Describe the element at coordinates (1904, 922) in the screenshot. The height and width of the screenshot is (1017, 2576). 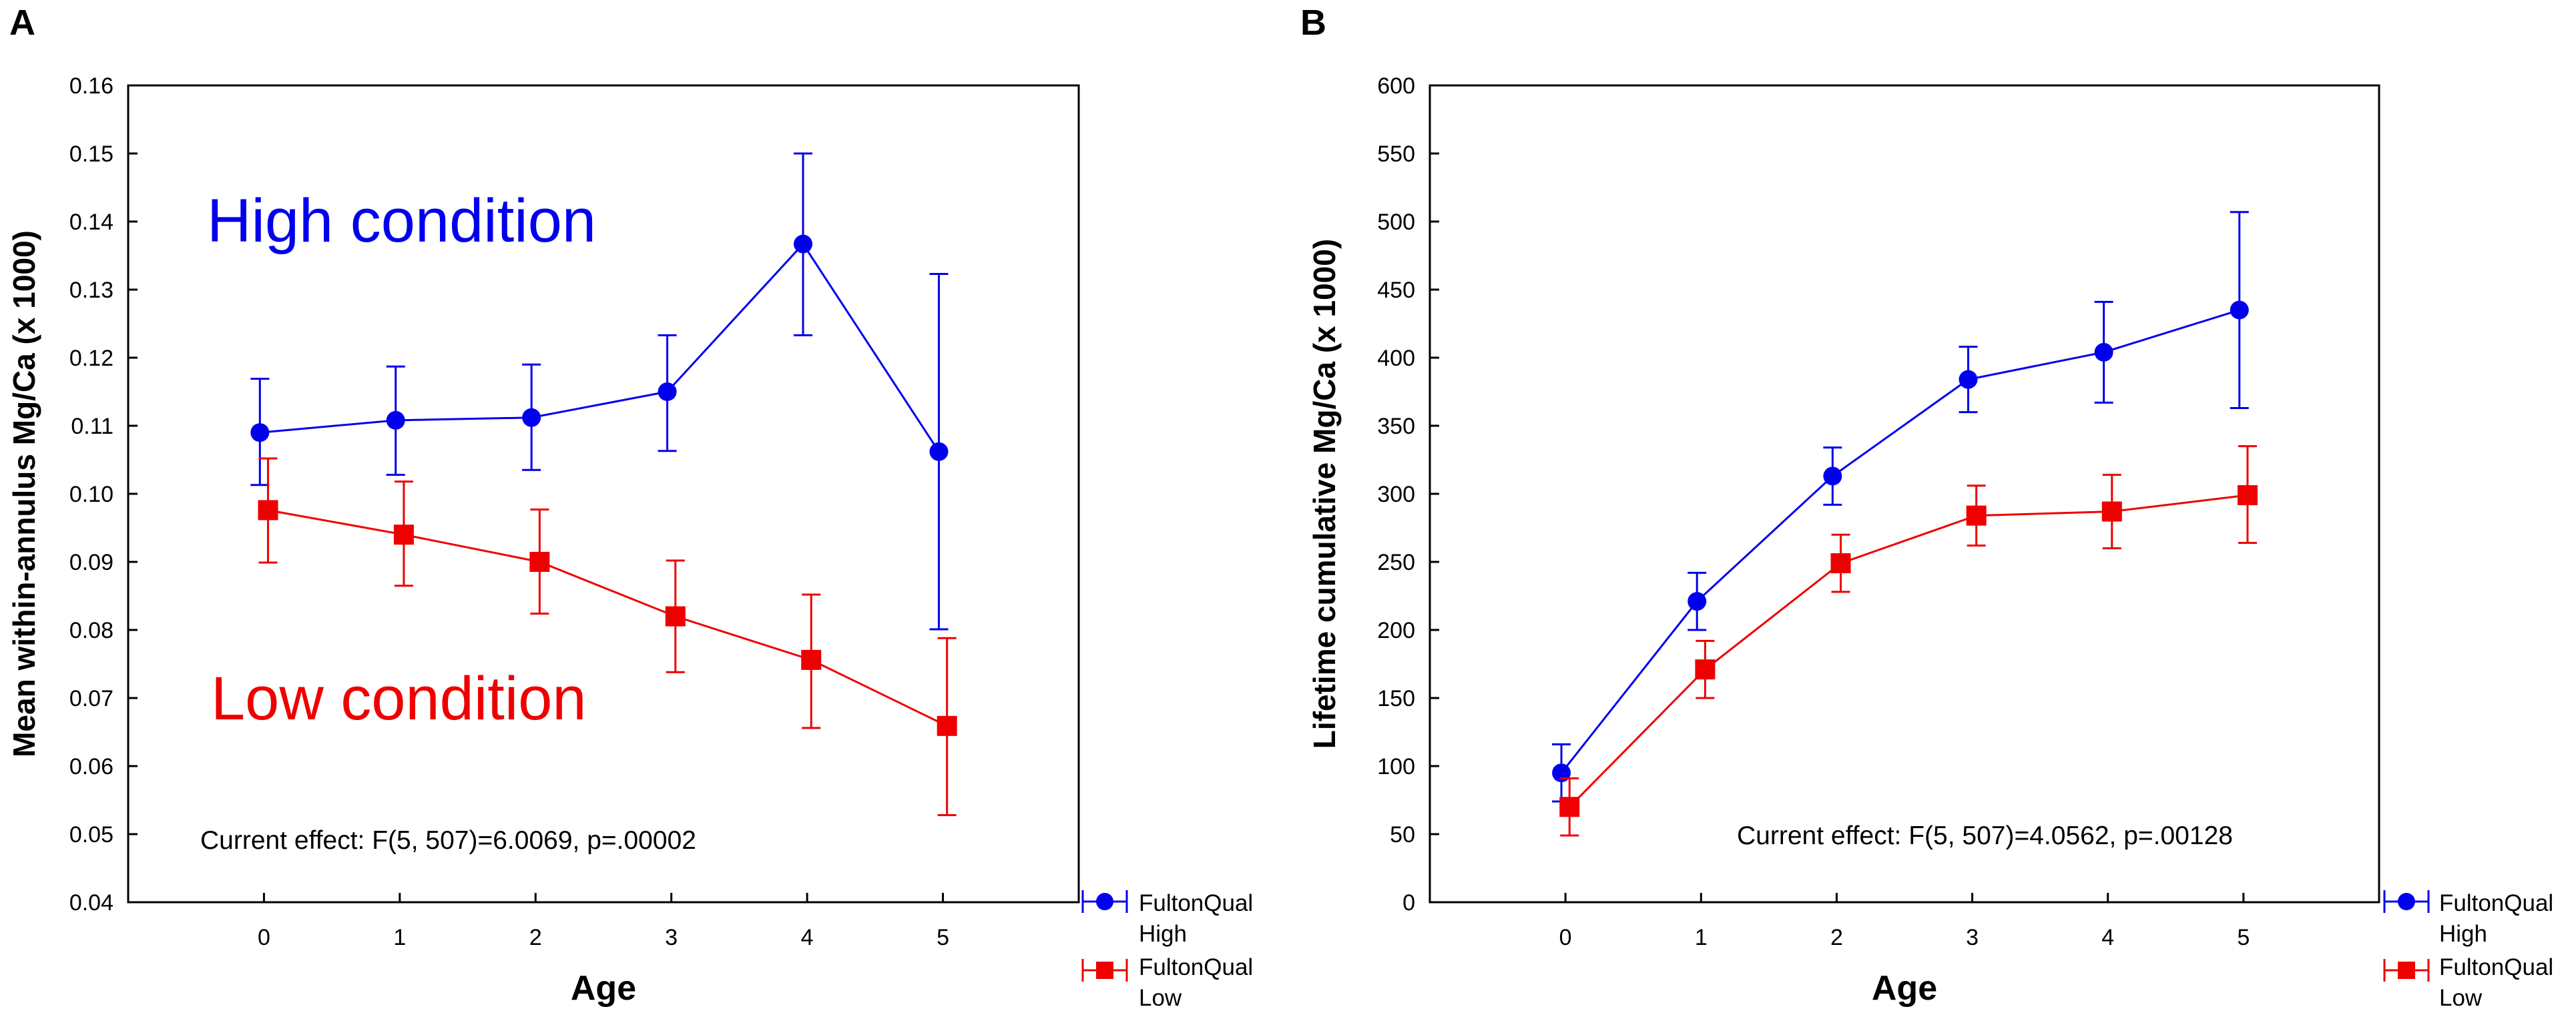
I see `panel-b-x-axis: 0 1 2 3 4 5` at that location.